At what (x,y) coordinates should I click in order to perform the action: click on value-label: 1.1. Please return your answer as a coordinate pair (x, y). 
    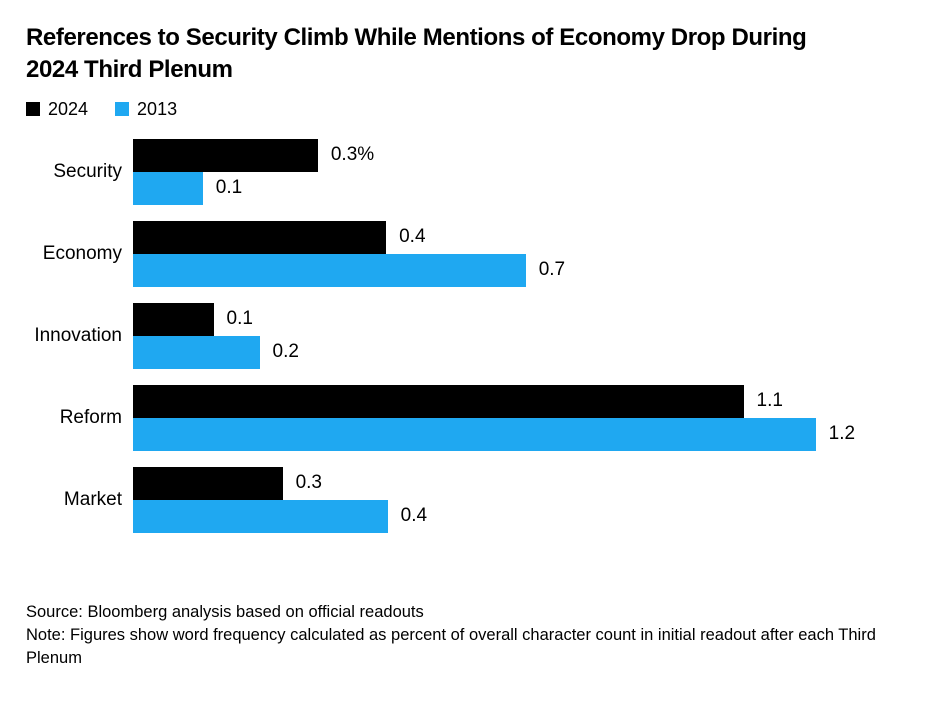
    Looking at the image, I should click on (769, 401).